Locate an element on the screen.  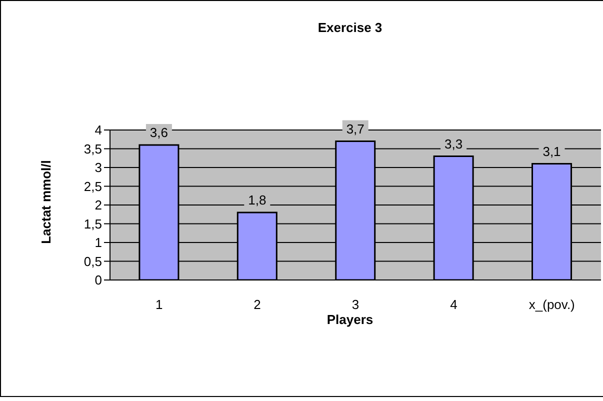
y-tick-label: 3,5 is located at coordinates (93, 148).